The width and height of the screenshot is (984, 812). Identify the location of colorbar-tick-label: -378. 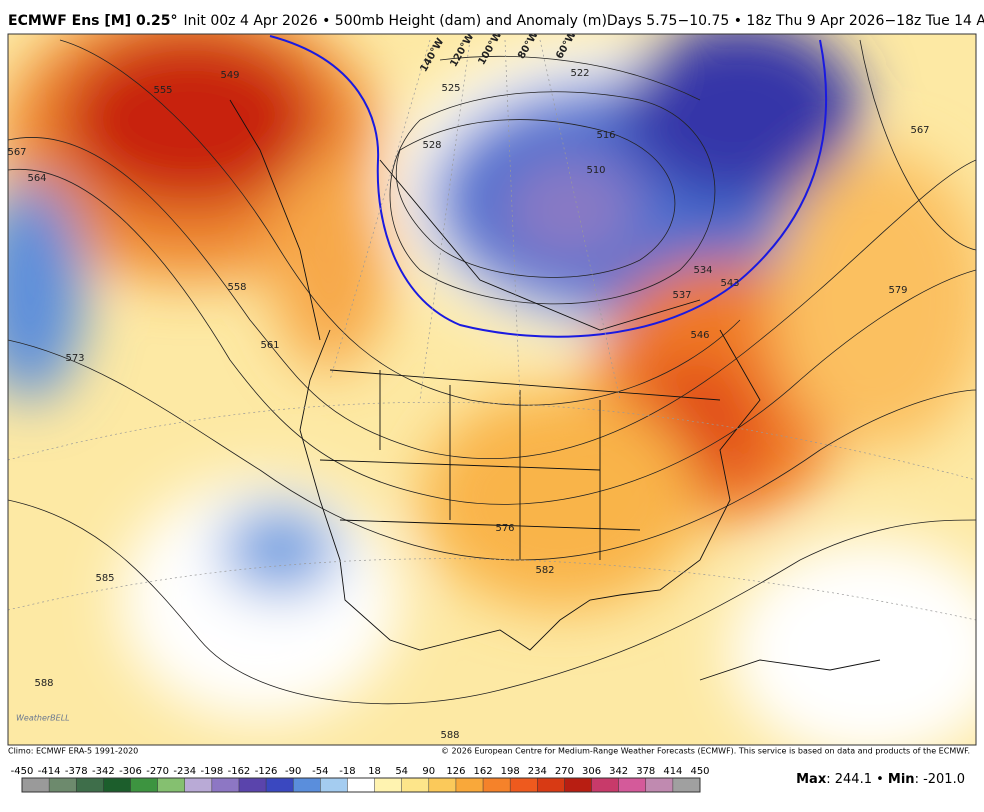
(76, 771).